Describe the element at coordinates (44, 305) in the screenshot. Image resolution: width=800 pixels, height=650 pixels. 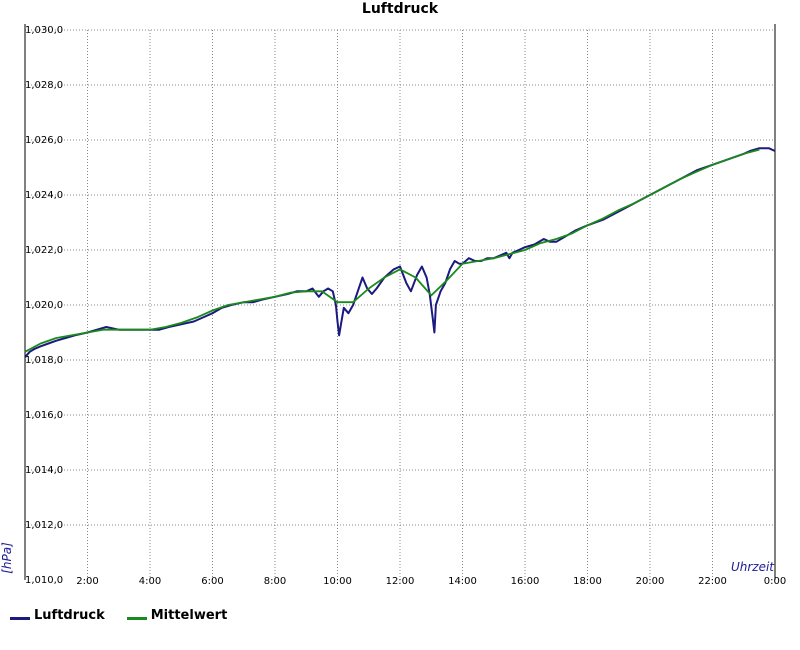
I see `y-tick-label: 1,020,0` at that location.